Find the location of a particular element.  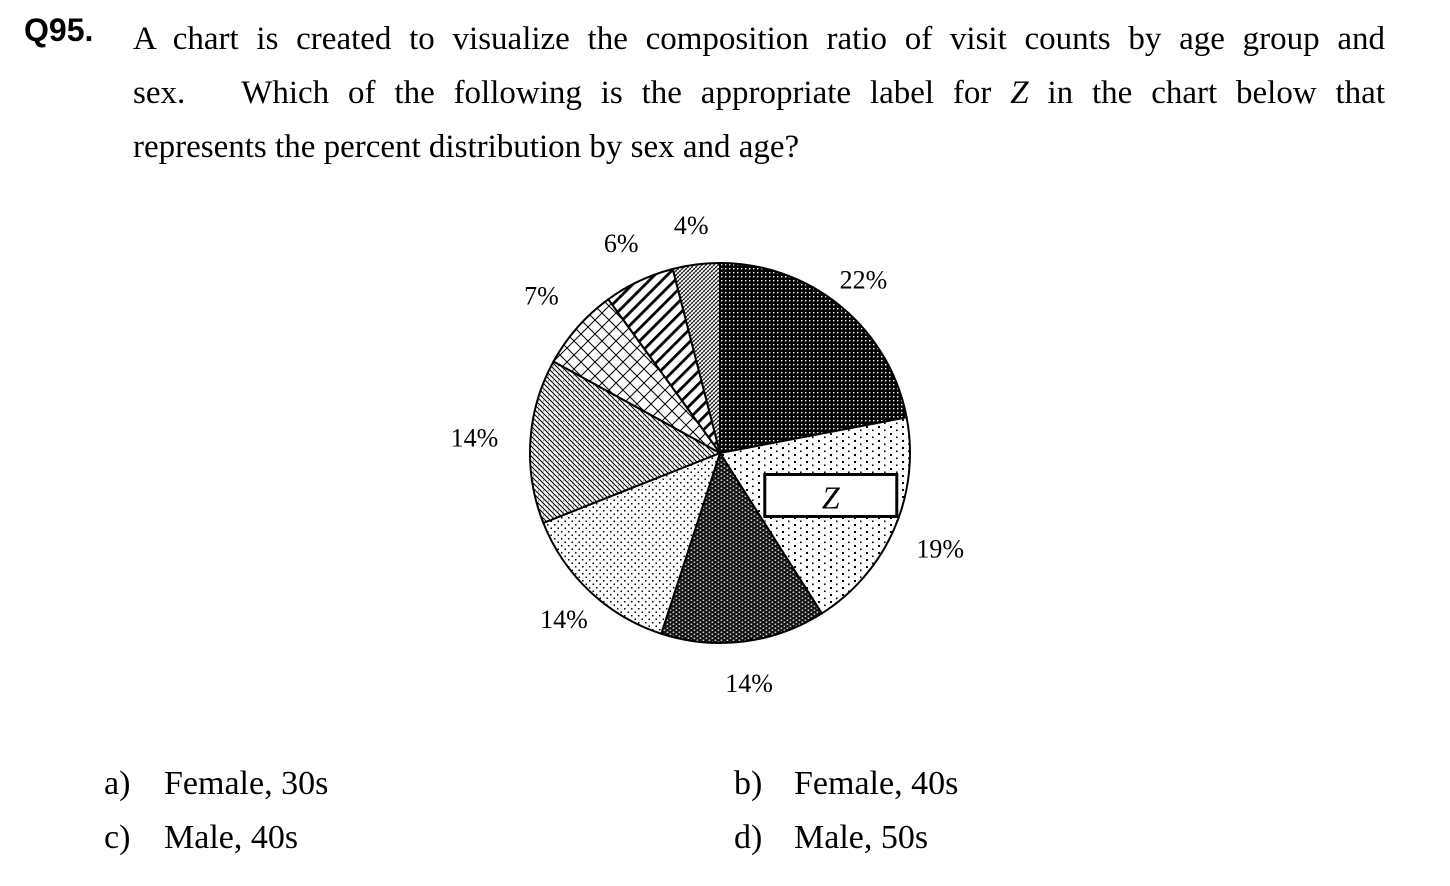

choice-d: d) Male, 50s is located at coordinates (831, 838).